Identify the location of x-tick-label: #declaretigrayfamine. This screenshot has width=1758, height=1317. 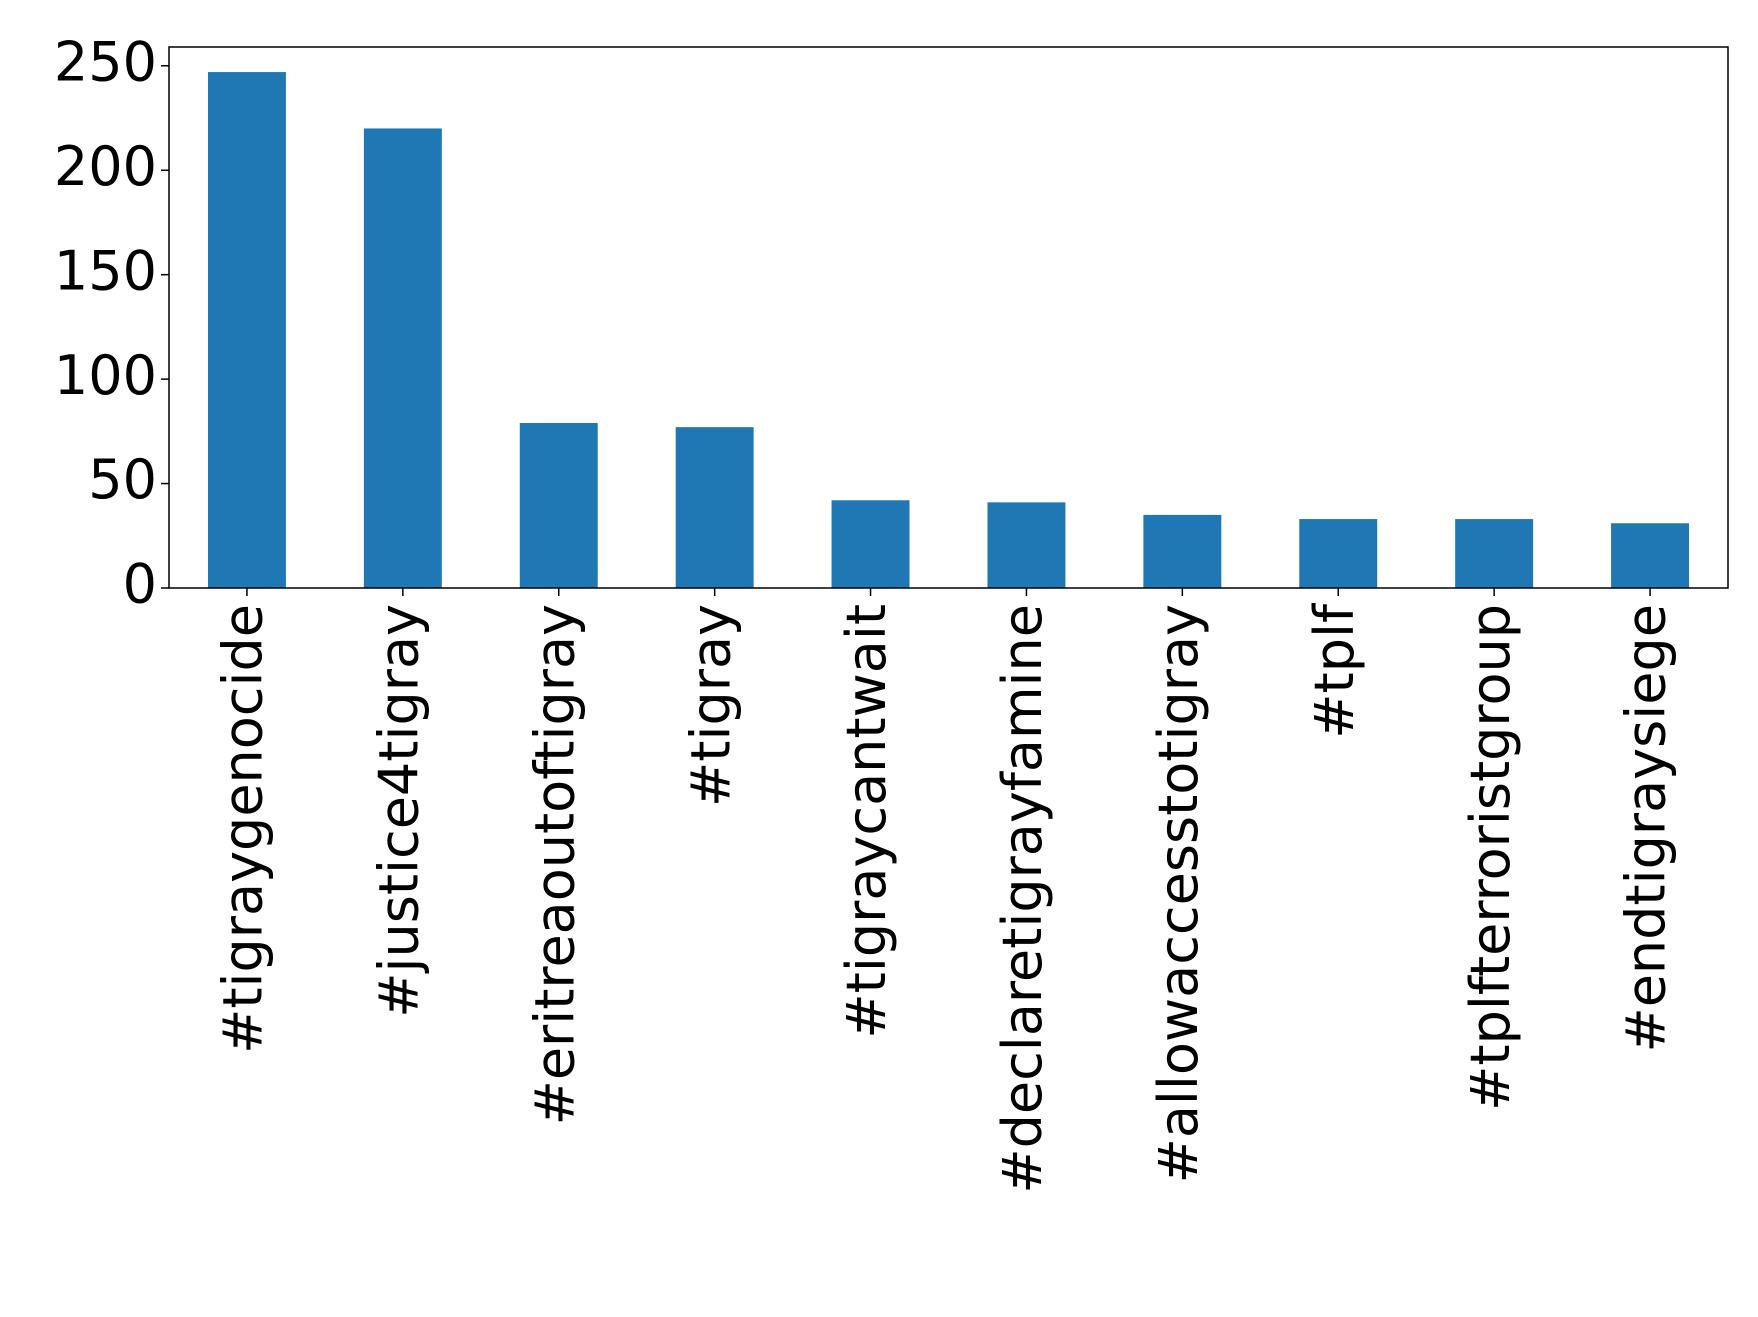
(1022, 899).